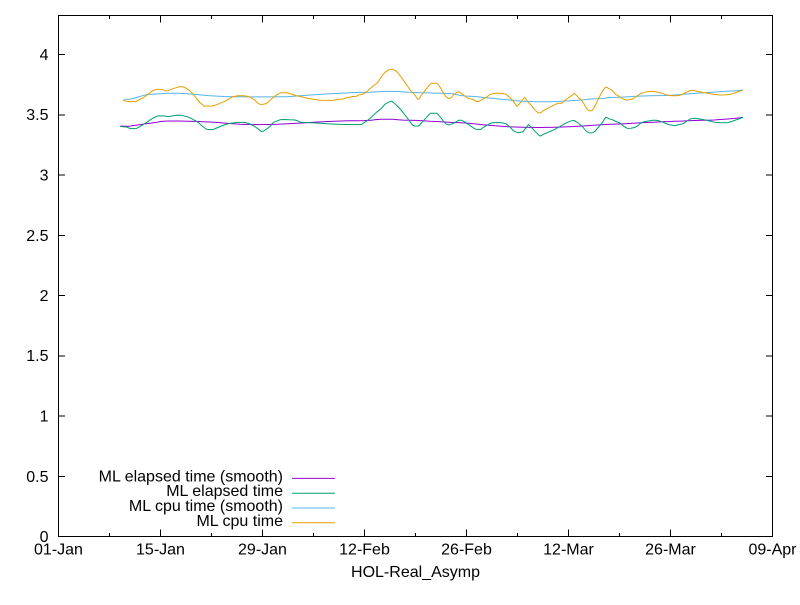 The image size is (800, 605). Describe the element at coordinates (568, 550) in the screenshot. I see `svg-text: 12-Mar` at that location.